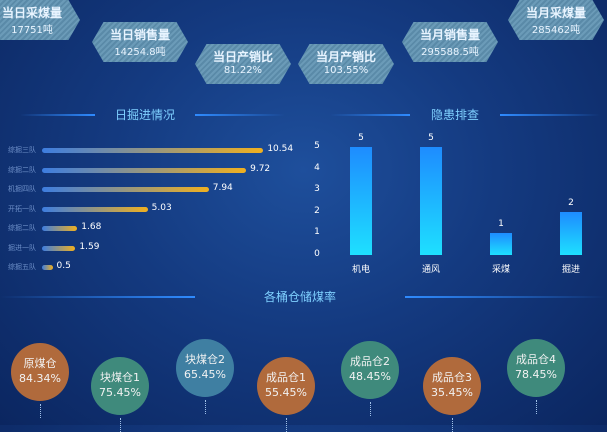 Image resolution: width=607 pixels, height=432 pixels. Describe the element at coordinates (243, 70) in the screenshot. I see `kpi-value: 81.22%` at that location.